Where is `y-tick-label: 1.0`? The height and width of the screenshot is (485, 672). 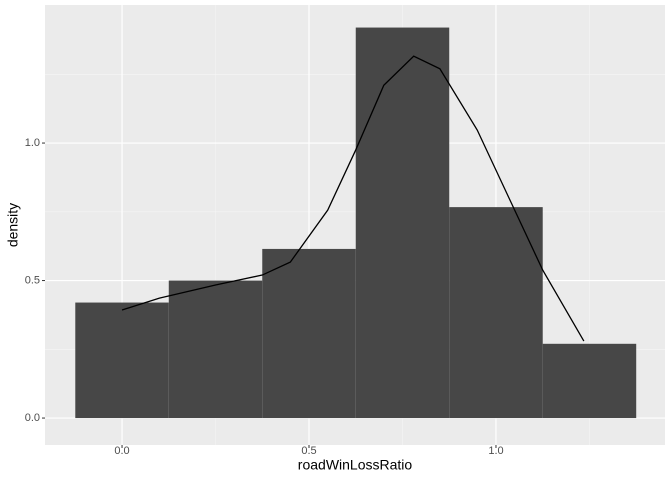 y-tick-label: 1.0 is located at coordinates (32, 143).